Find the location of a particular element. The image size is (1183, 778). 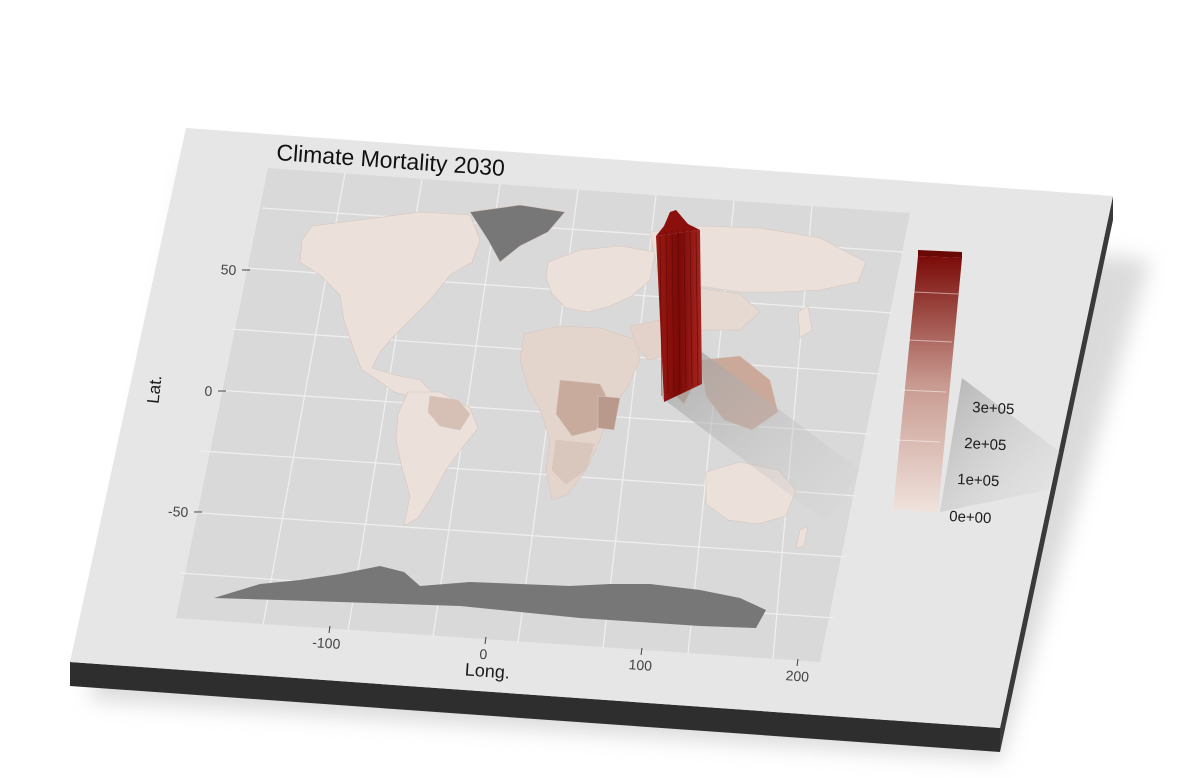

china-peak is located at coordinates (679, 306).